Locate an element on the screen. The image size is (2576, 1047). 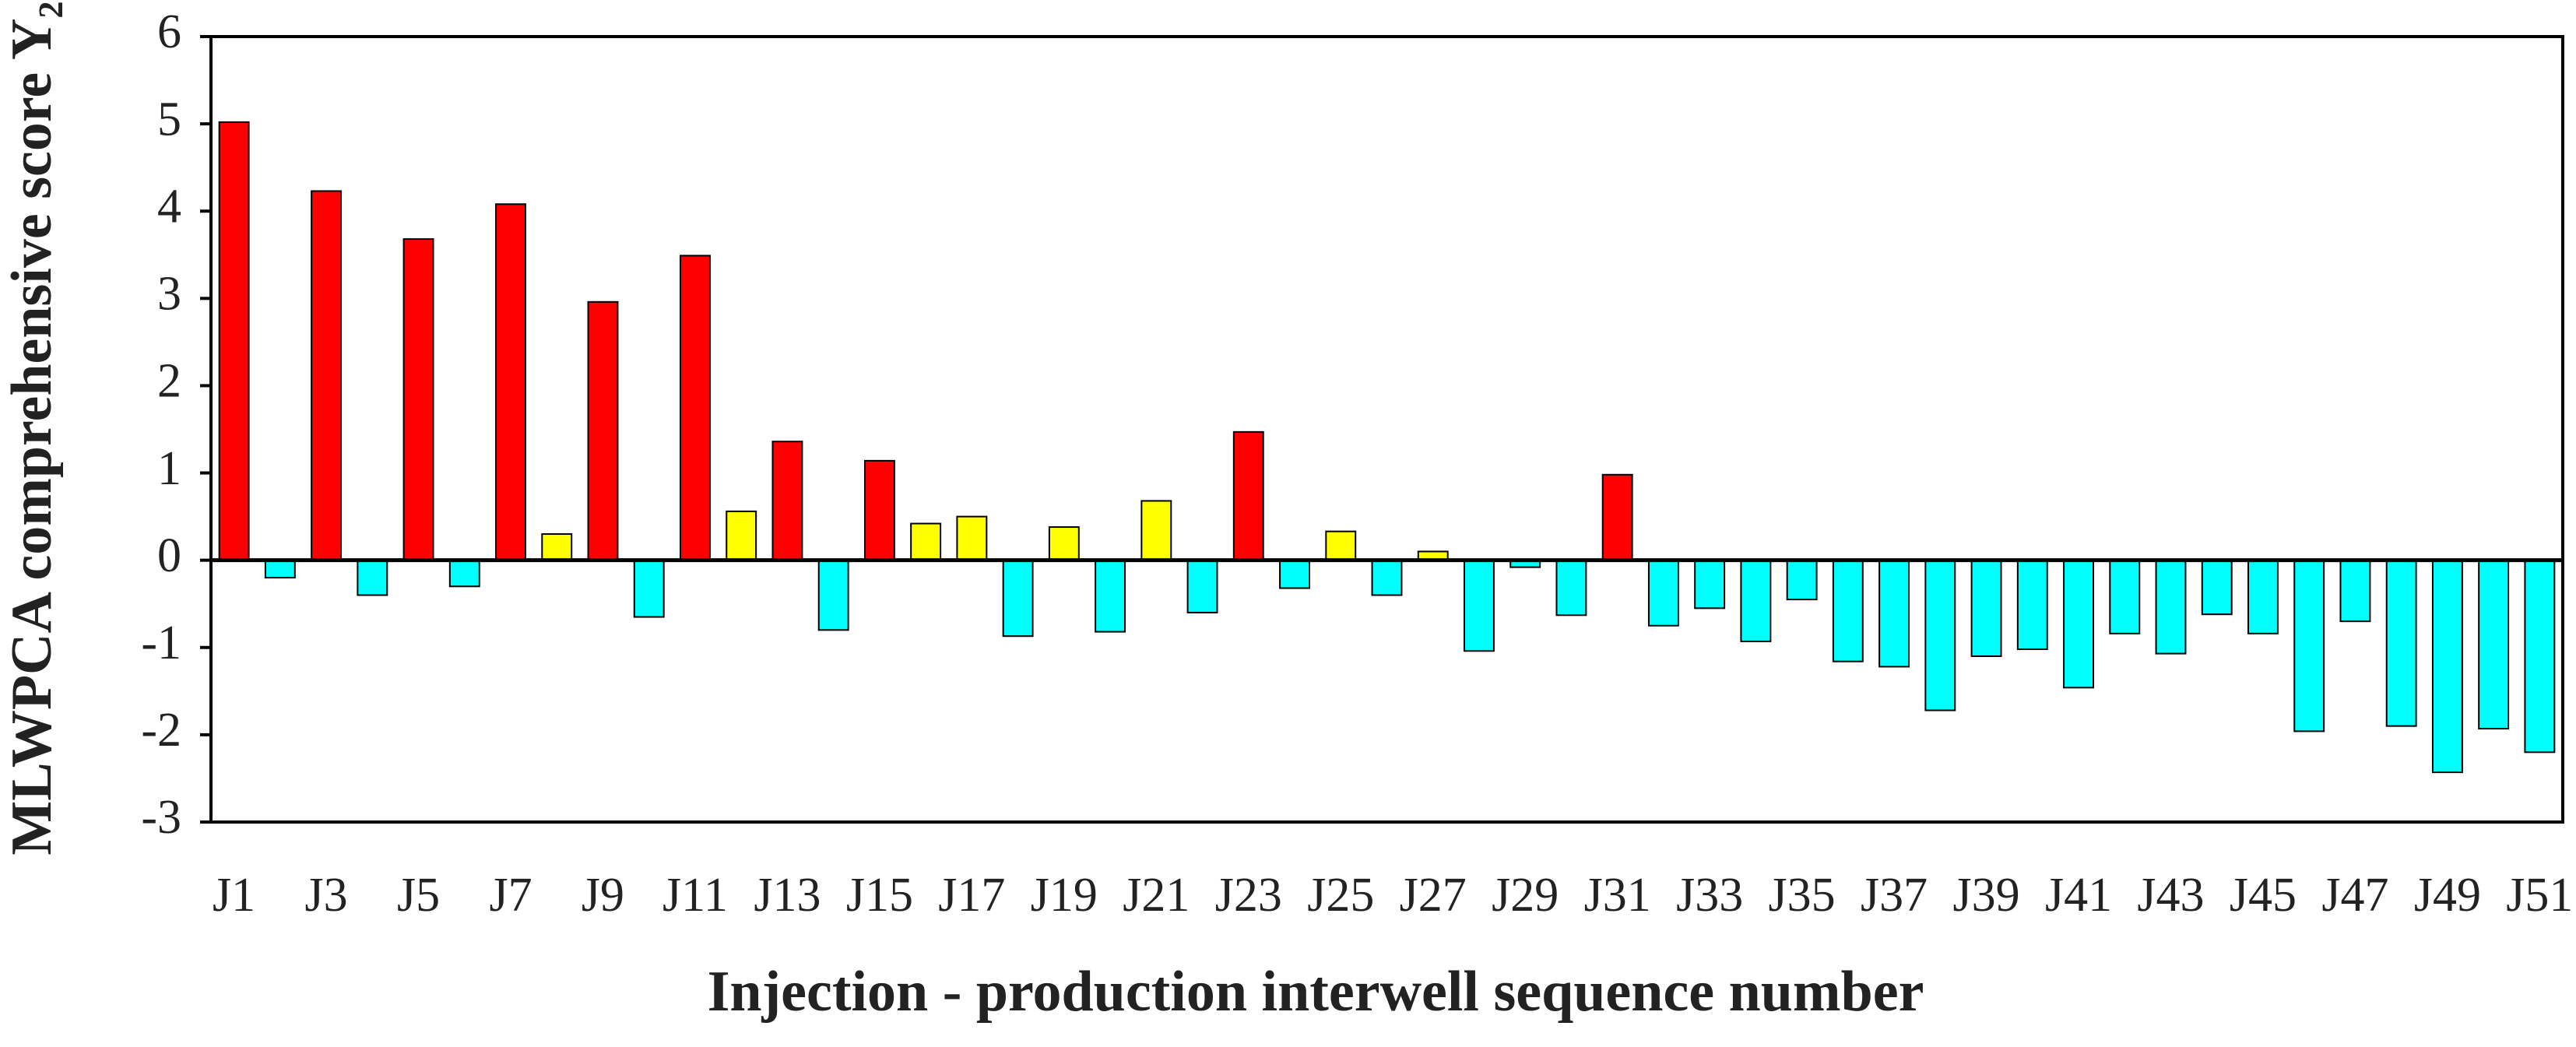
x-tick-label: J17 is located at coordinates (971, 896).